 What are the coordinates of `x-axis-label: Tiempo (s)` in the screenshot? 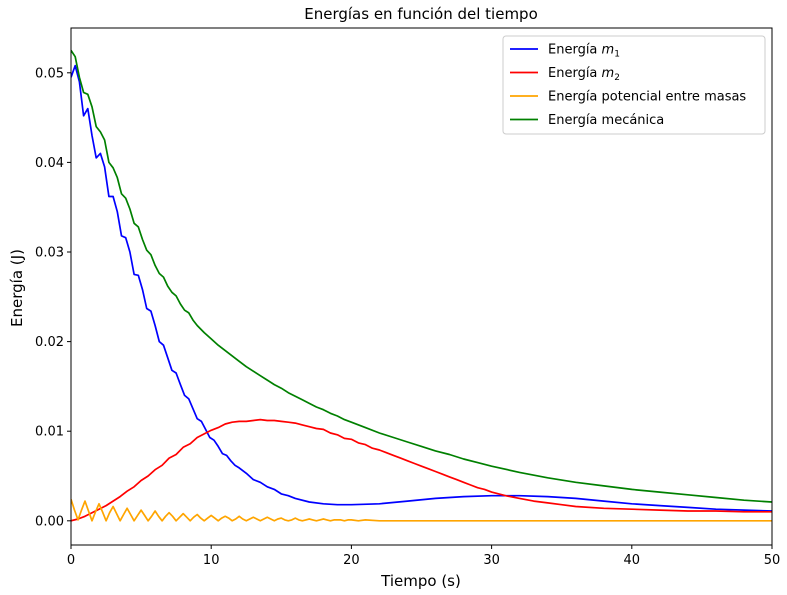 It's located at (420, 581).